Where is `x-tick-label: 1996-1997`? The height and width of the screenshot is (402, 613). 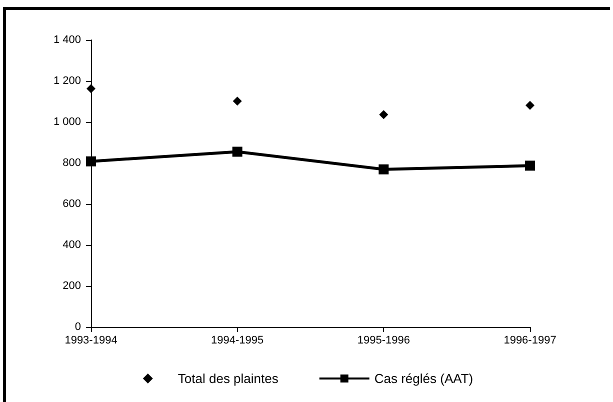
x-tick-label: 1996-1997 is located at coordinates (530, 340).